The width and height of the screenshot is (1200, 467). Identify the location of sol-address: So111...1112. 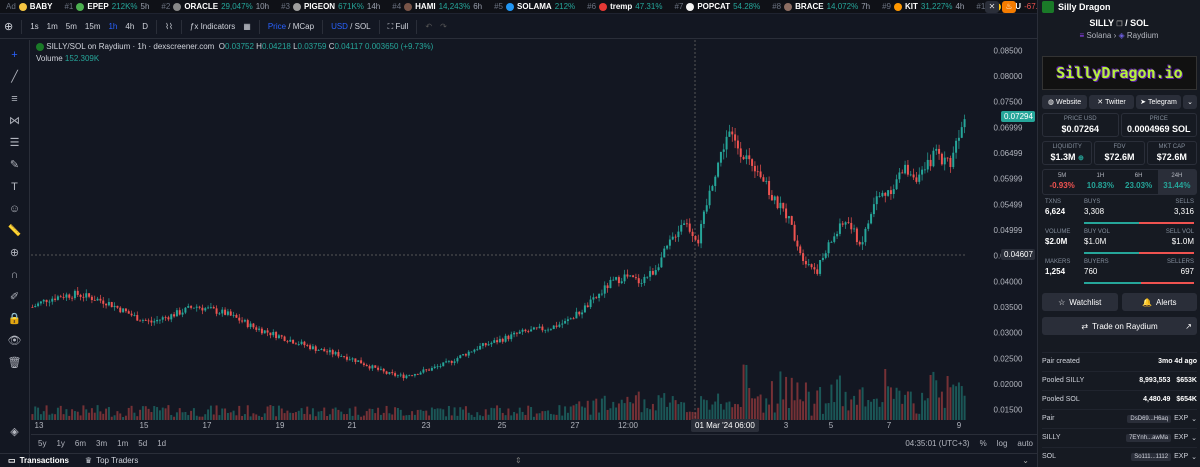
(1151, 456).